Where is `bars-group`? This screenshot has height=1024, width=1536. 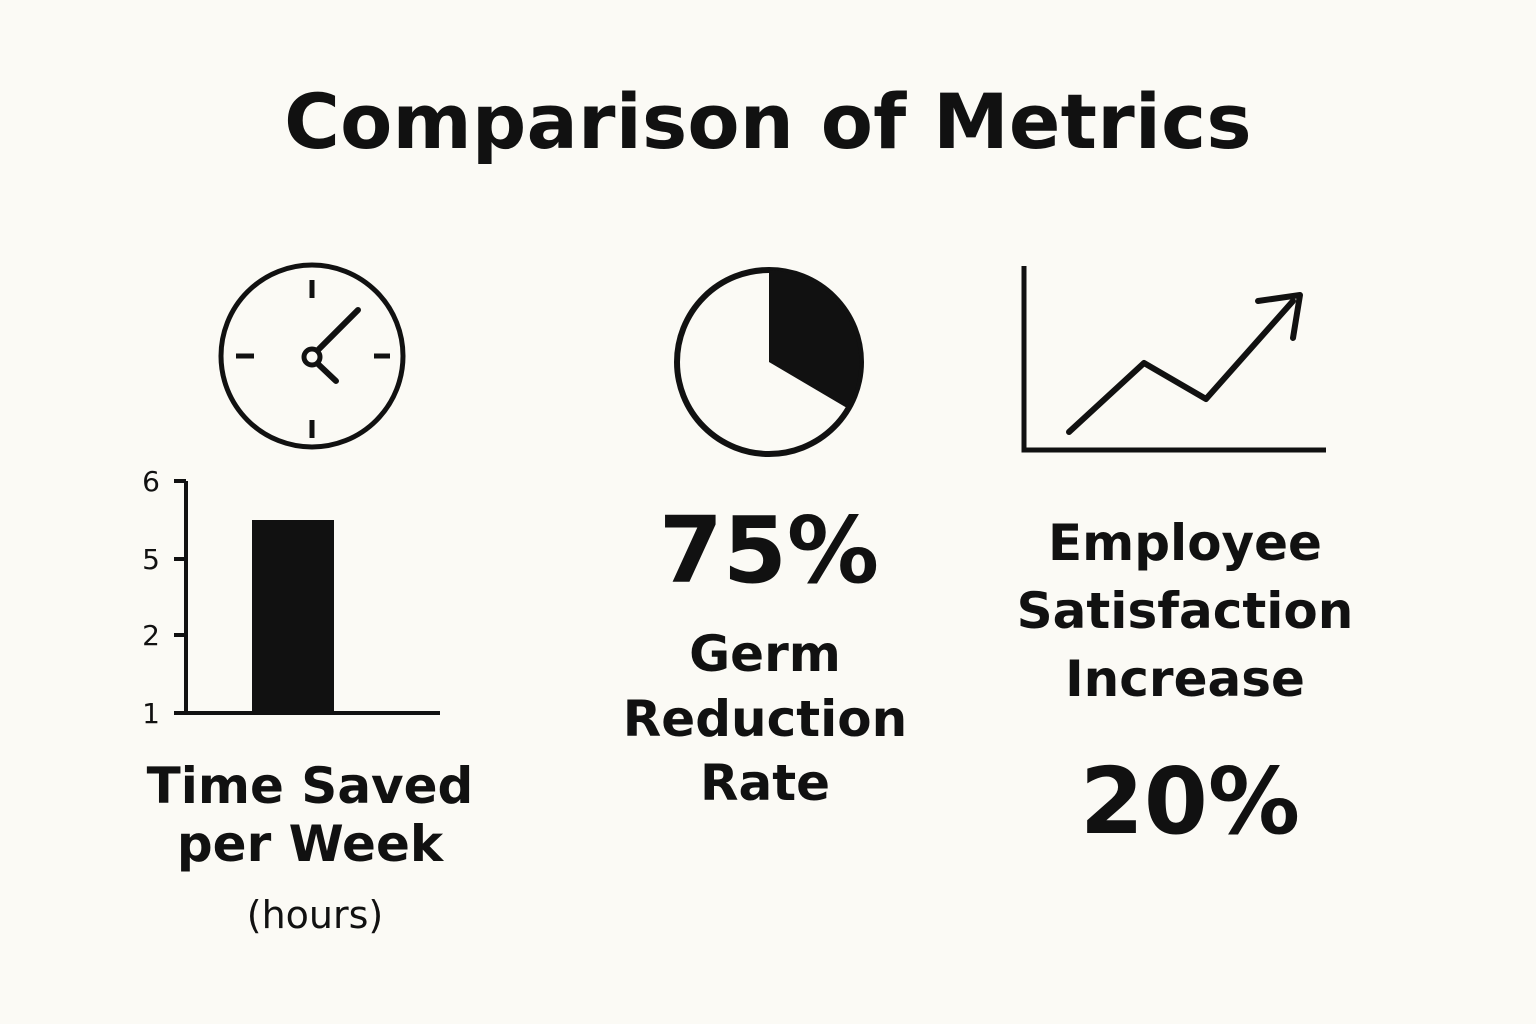
bars-group is located at coordinates (293, 616).